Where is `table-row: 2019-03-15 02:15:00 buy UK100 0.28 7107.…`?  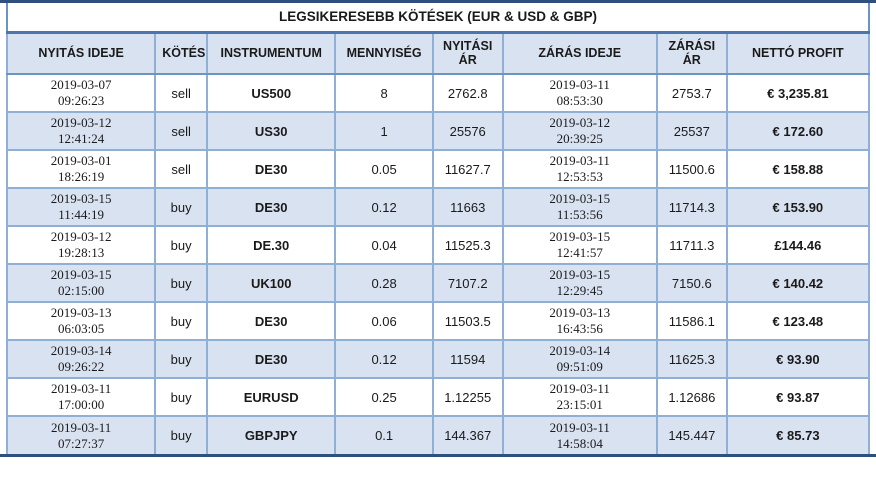 table-row: 2019-03-15 02:15:00 buy UK100 0.28 7107.… is located at coordinates (438, 283).